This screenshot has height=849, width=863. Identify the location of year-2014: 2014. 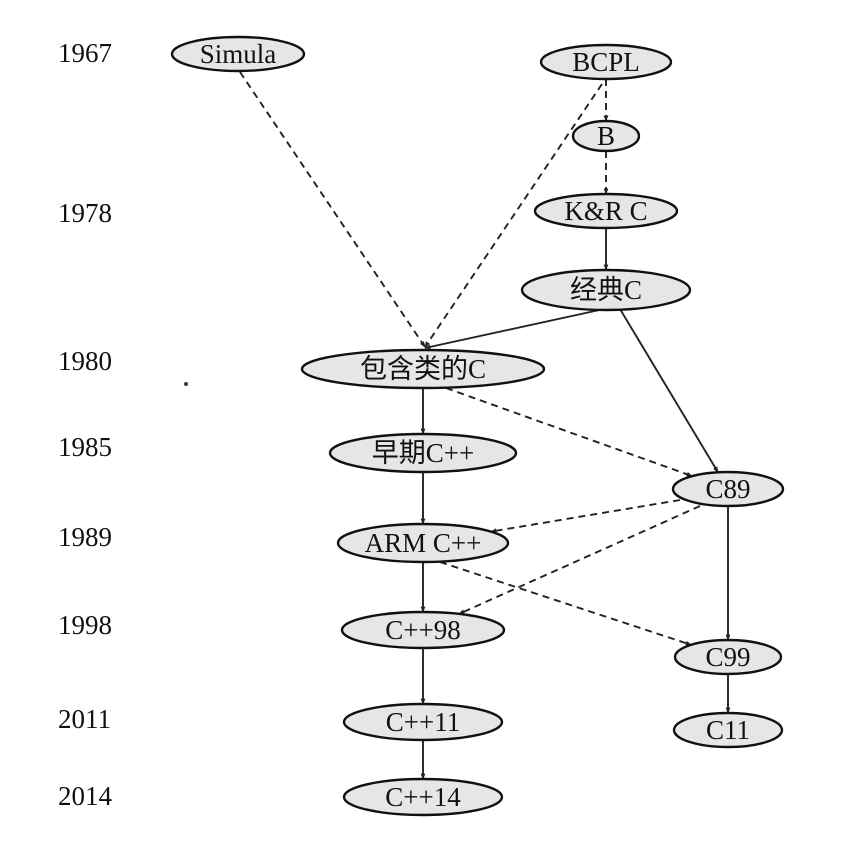
(85, 796).